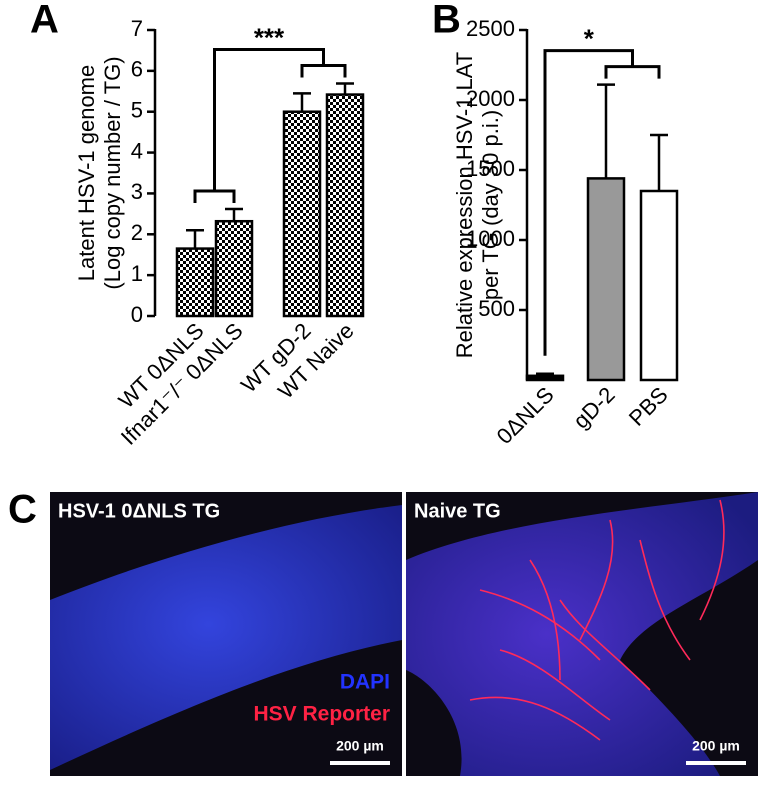  Describe the element at coordinates (137, 314) in the screenshot. I see `y-tick-label: 0` at that location.